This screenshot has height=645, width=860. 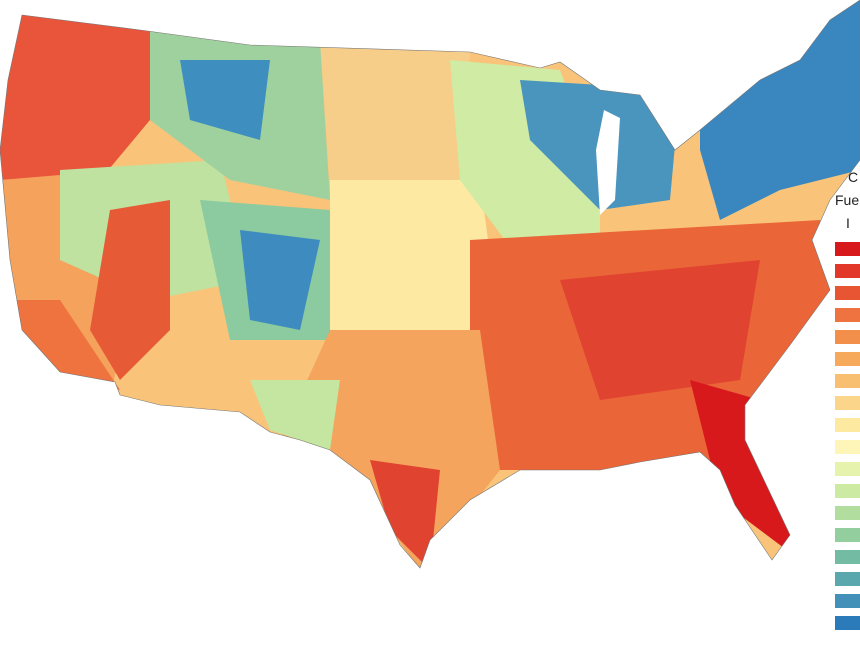 What do you see at coordinates (608, 162) in the screenshot?
I see `lake` at bounding box center [608, 162].